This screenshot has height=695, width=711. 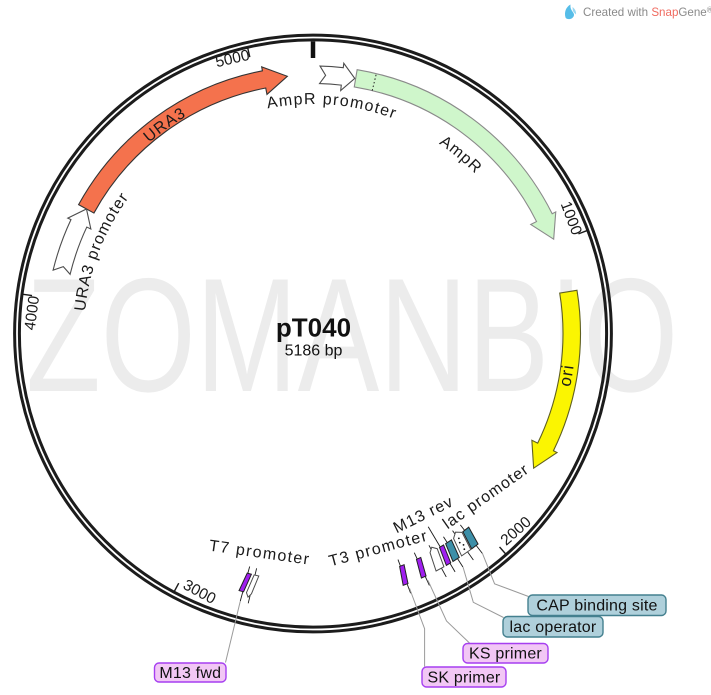 I want to click on svg-text: pT040, so click(x=313, y=328).